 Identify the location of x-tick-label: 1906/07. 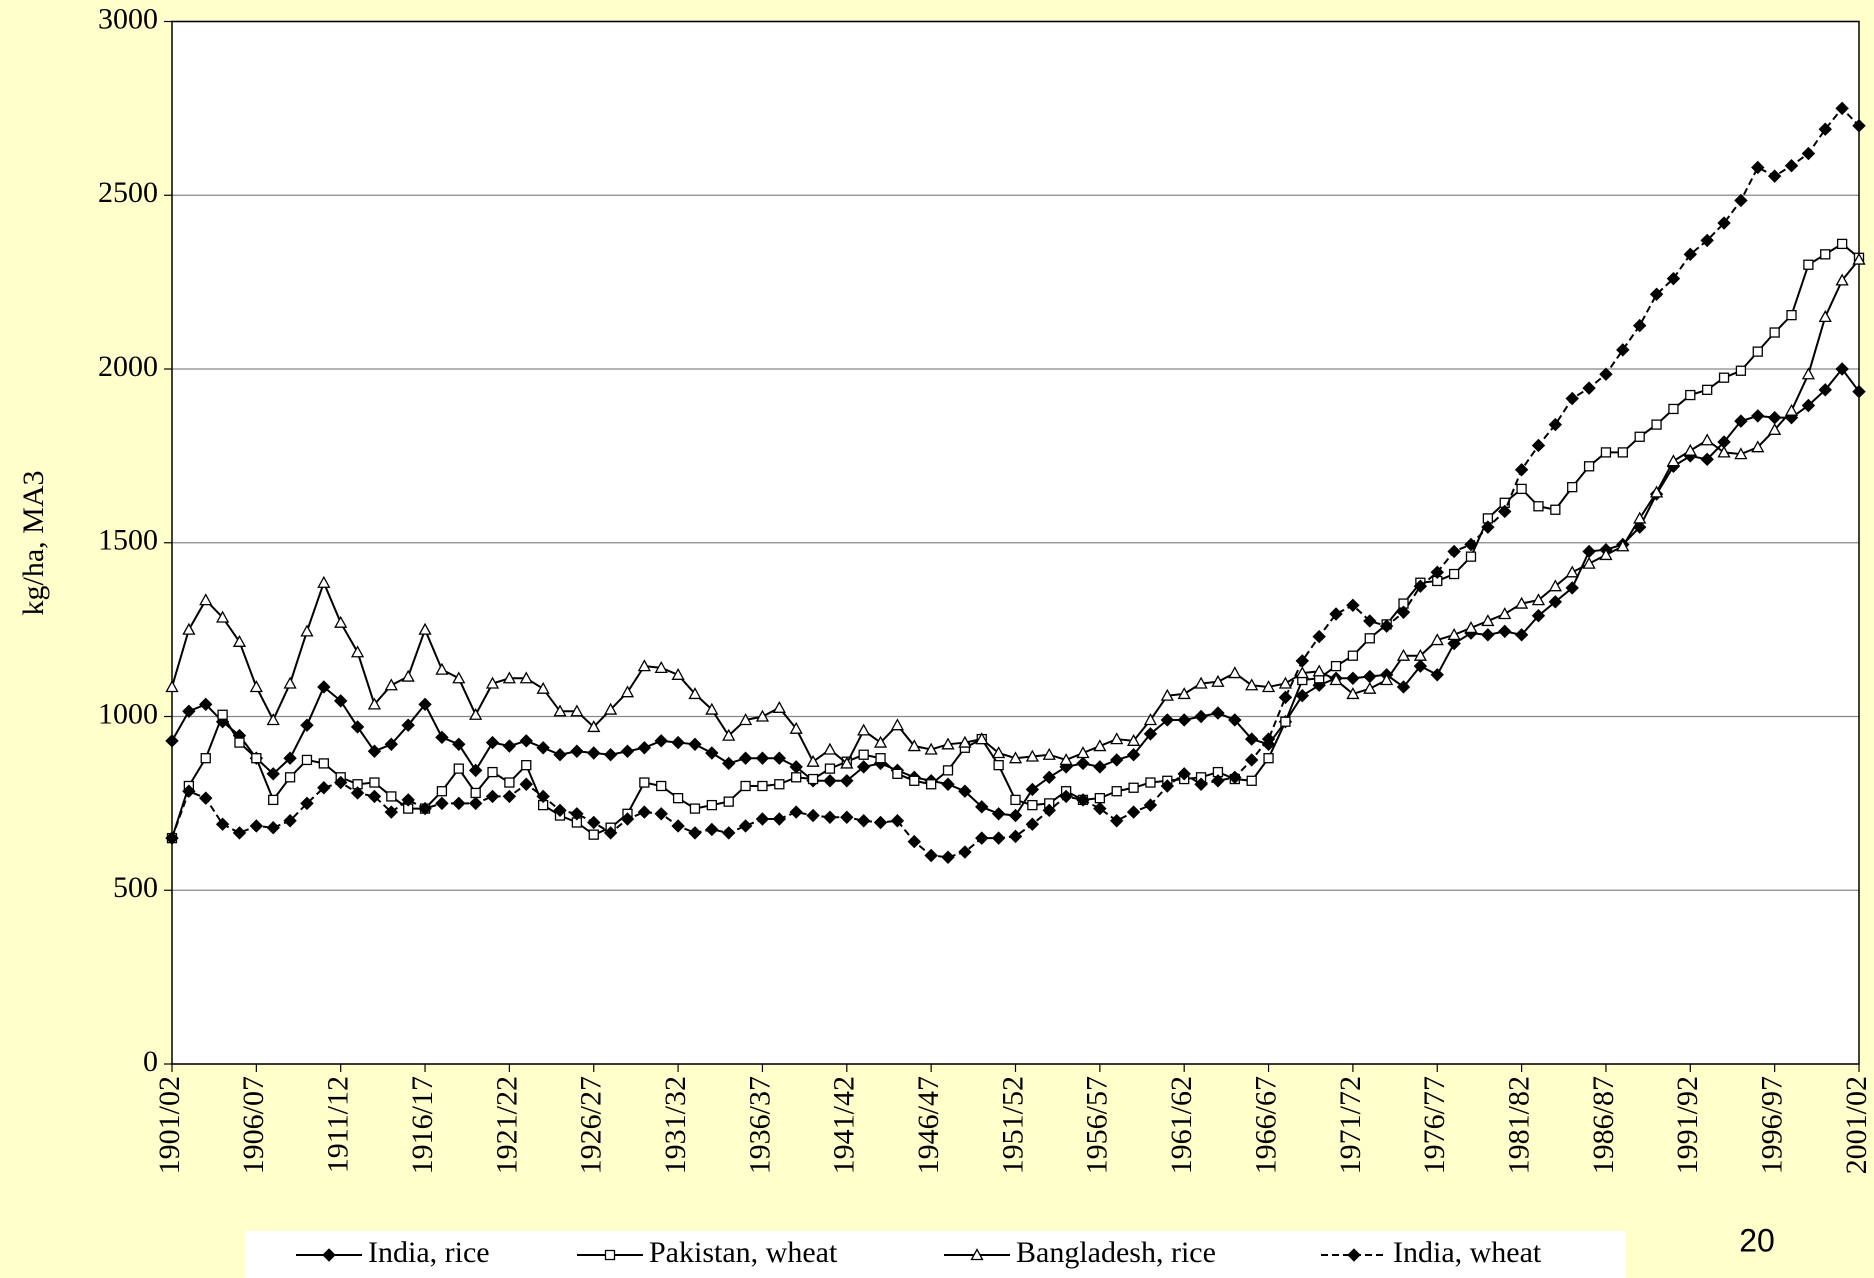
(253, 1125).